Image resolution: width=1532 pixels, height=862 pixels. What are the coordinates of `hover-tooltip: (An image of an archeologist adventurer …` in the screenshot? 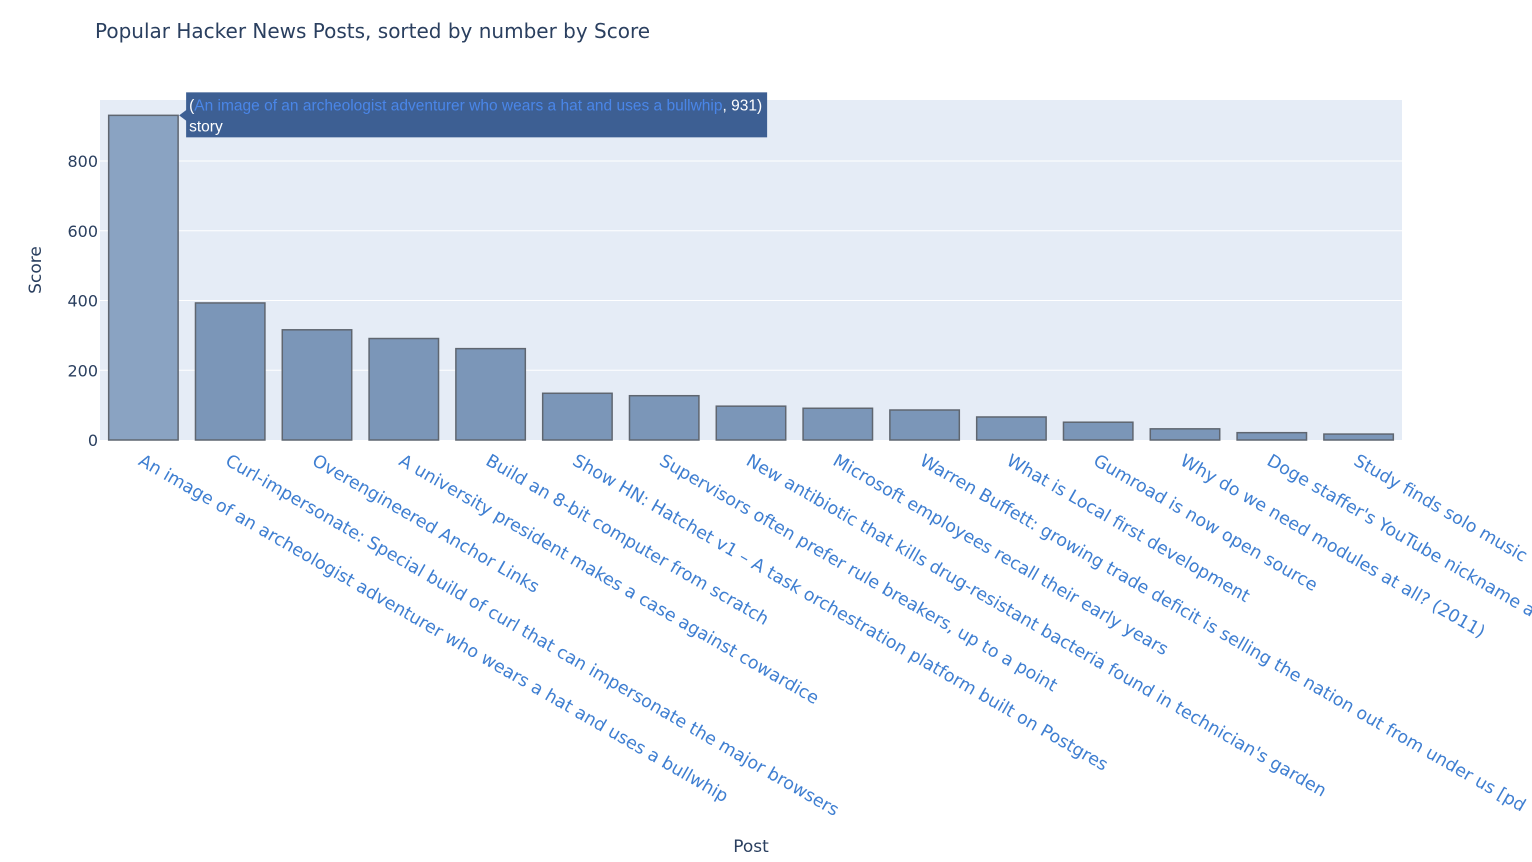 It's located at (473, 115).